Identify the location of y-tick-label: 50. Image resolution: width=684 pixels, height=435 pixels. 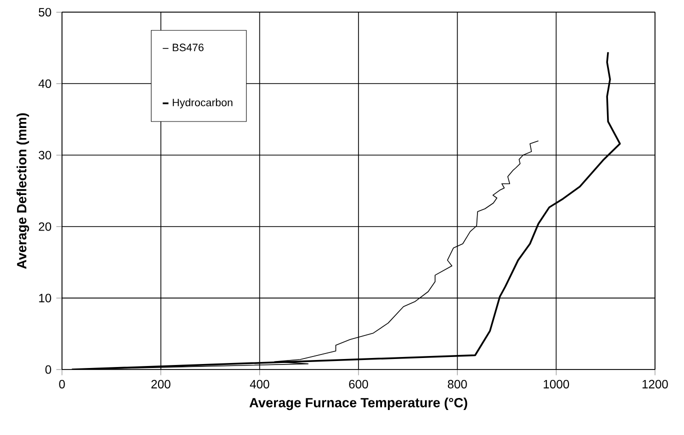
(45, 12).